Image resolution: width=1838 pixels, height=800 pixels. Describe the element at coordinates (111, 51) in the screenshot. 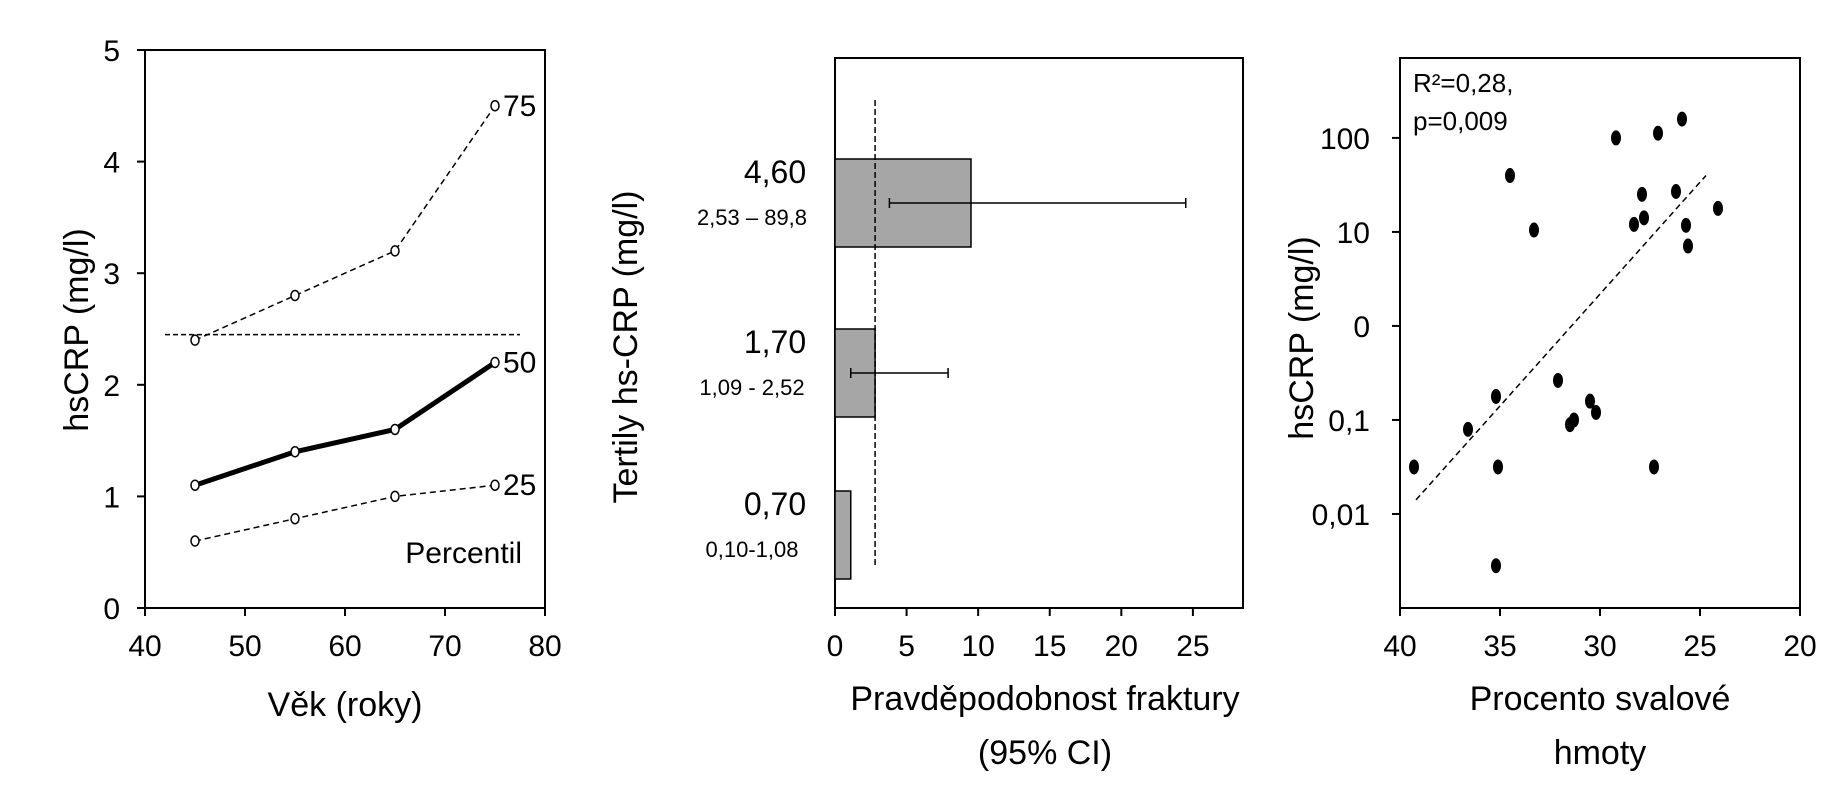

I see `y-tick-label: 5` at that location.